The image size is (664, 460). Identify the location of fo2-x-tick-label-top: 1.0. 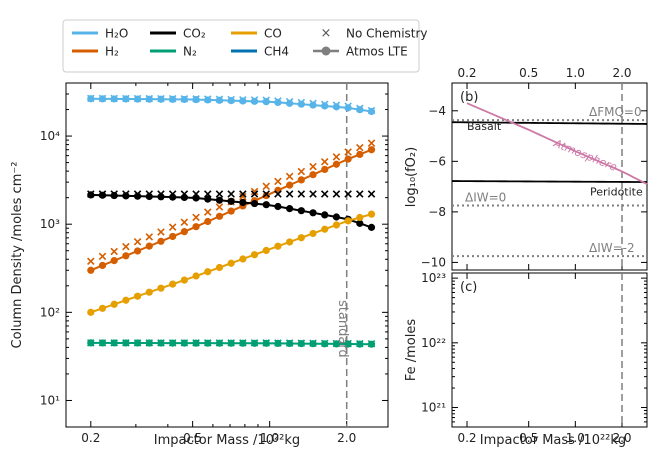
(575, 73).